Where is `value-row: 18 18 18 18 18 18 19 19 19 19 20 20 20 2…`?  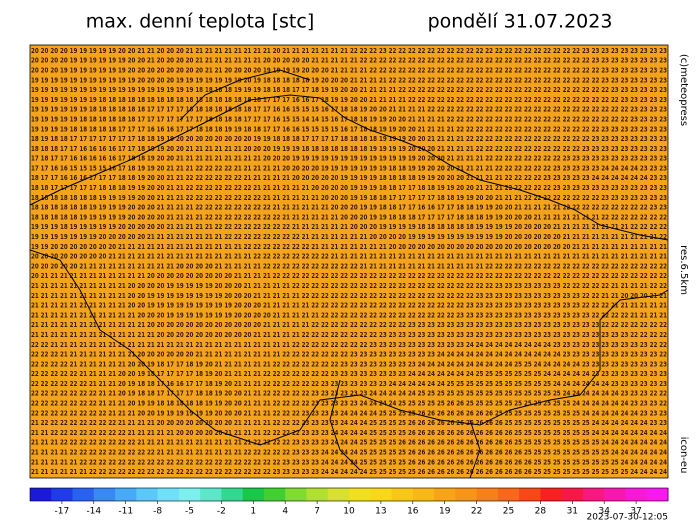 value-row: 18 18 18 18 18 18 19 19 19 19 20 20 20 2… is located at coordinates (349, 208).